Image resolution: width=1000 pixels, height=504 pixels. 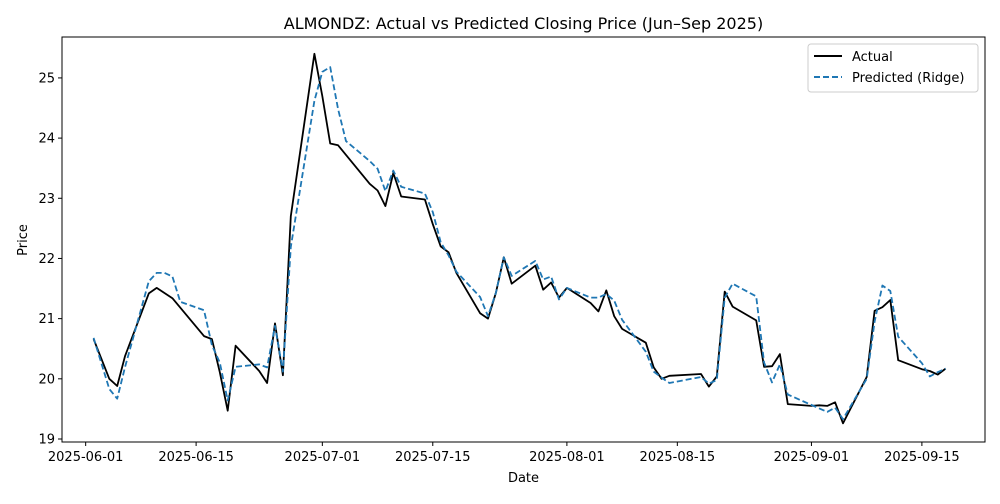 I want to click on y-tick-label: 20, so click(x=46, y=379).